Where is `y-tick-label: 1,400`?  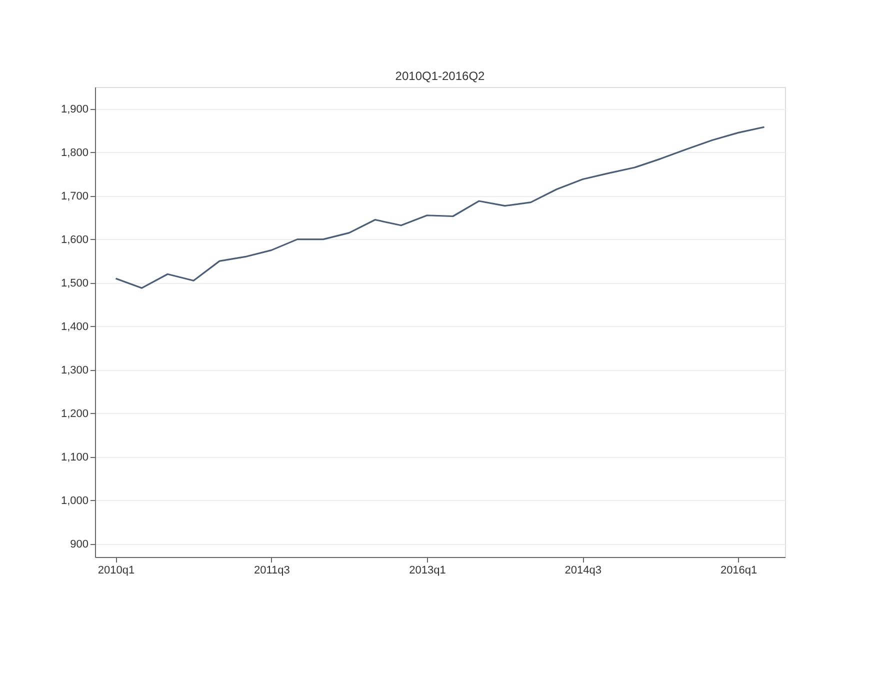
y-tick-label: 1,400 is located at coordinates (74, 326).